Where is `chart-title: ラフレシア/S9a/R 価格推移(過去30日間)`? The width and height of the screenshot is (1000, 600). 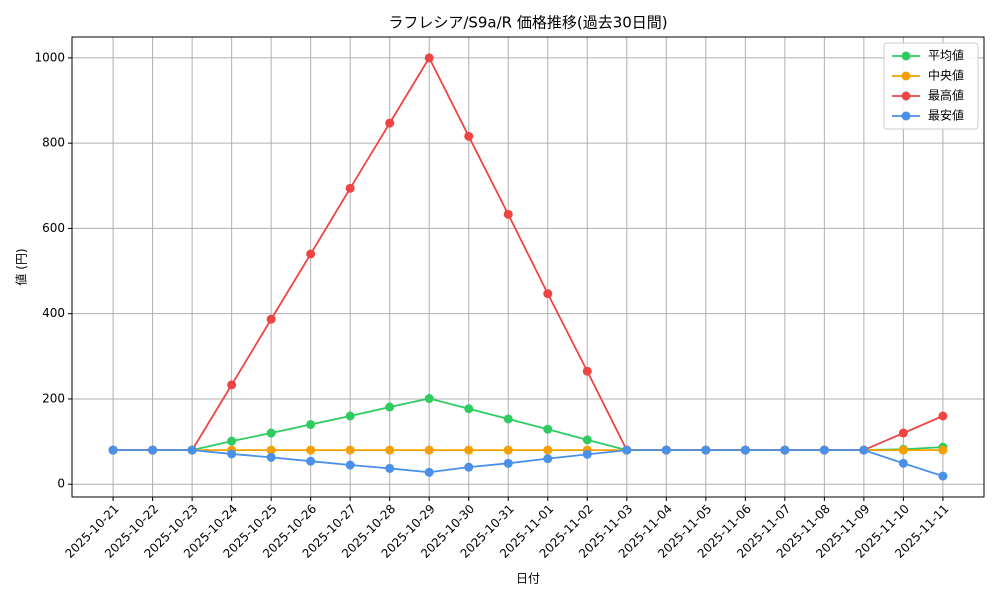
chart-title: ラフレシア/S9a/R 価格推移(過去30日間) is located at coordinates (527, 23).